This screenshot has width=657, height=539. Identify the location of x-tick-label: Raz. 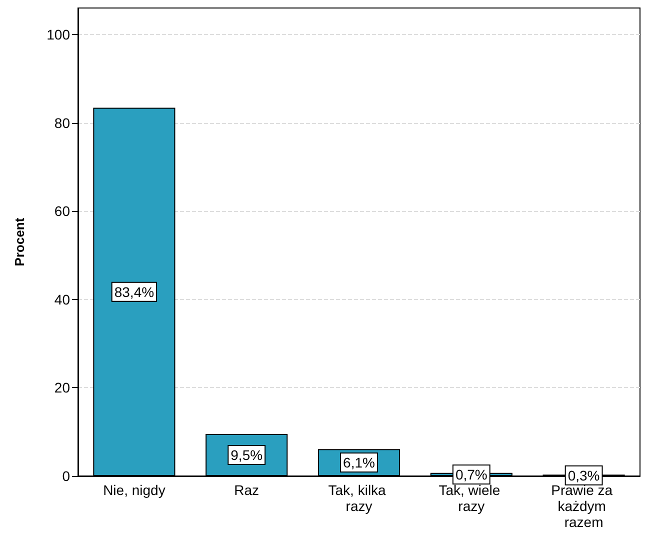
(247, 490).